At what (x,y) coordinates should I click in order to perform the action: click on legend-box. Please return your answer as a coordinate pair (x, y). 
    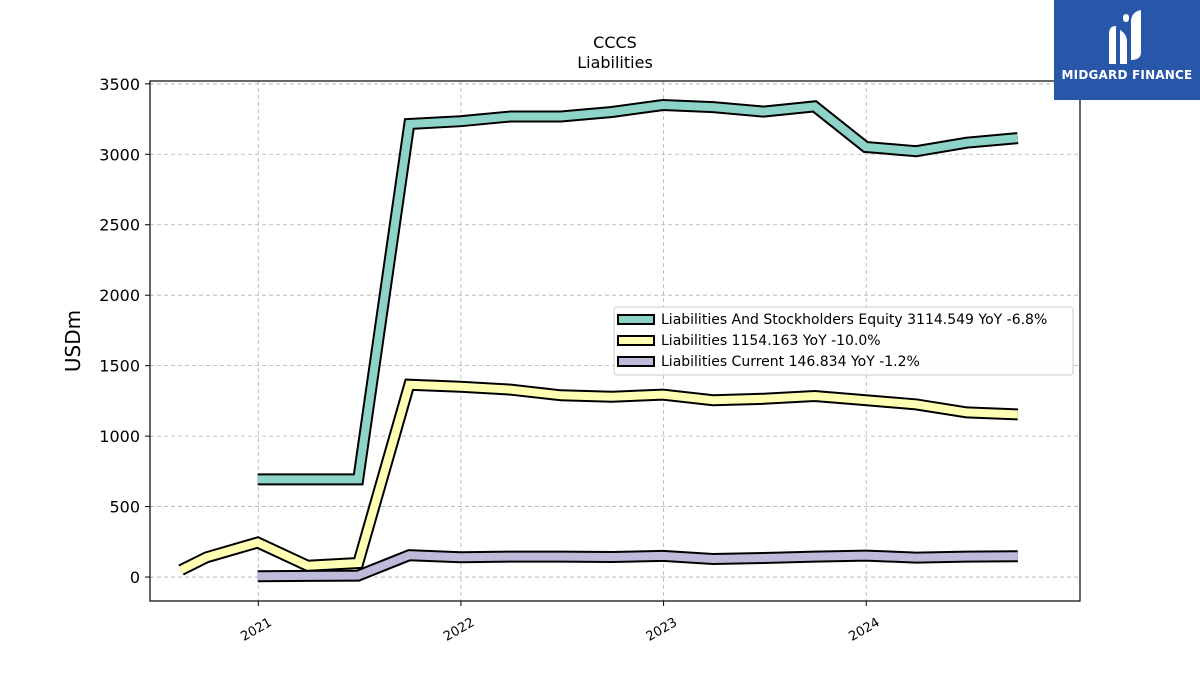
    Looking at the image, I should click on (843, 341).